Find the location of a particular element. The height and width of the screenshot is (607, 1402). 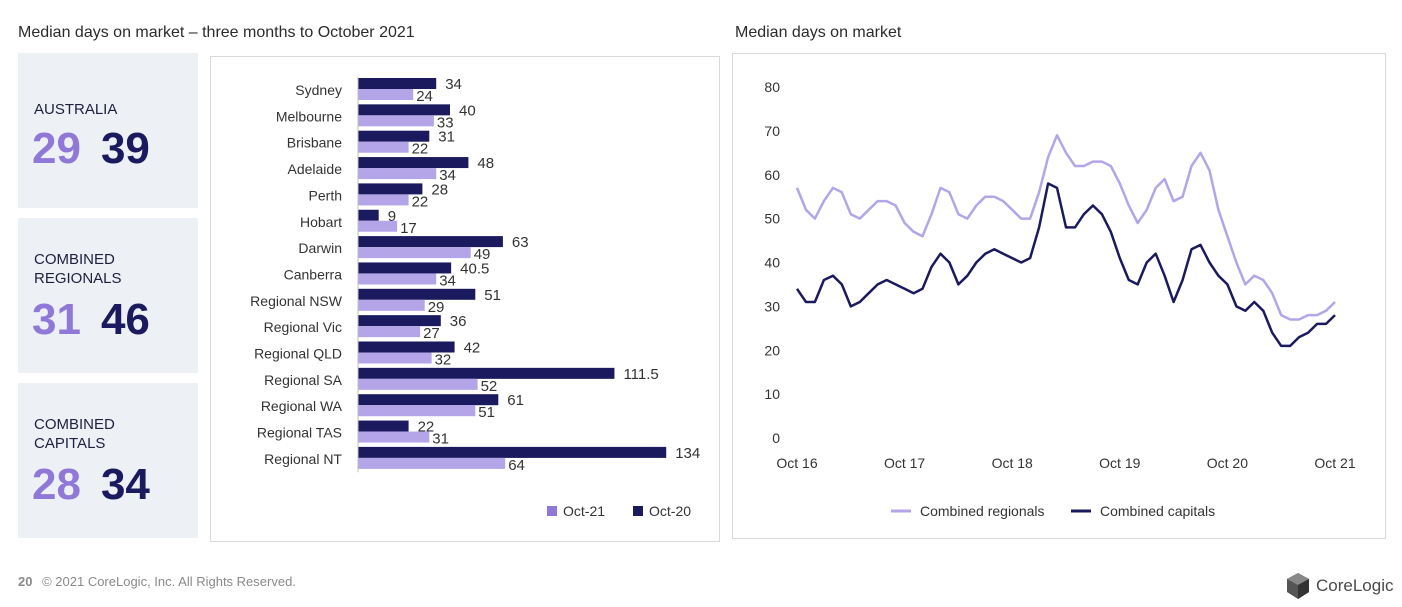

data-label-oct20: 42 is located at coordinates (472, 348).